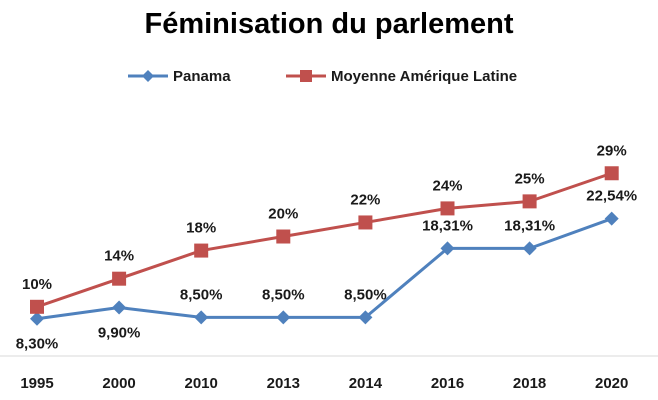  Describe the element at coordinates (447, 225) in the screenshot. I see `data-label-0-5: 18,31%` at that location.